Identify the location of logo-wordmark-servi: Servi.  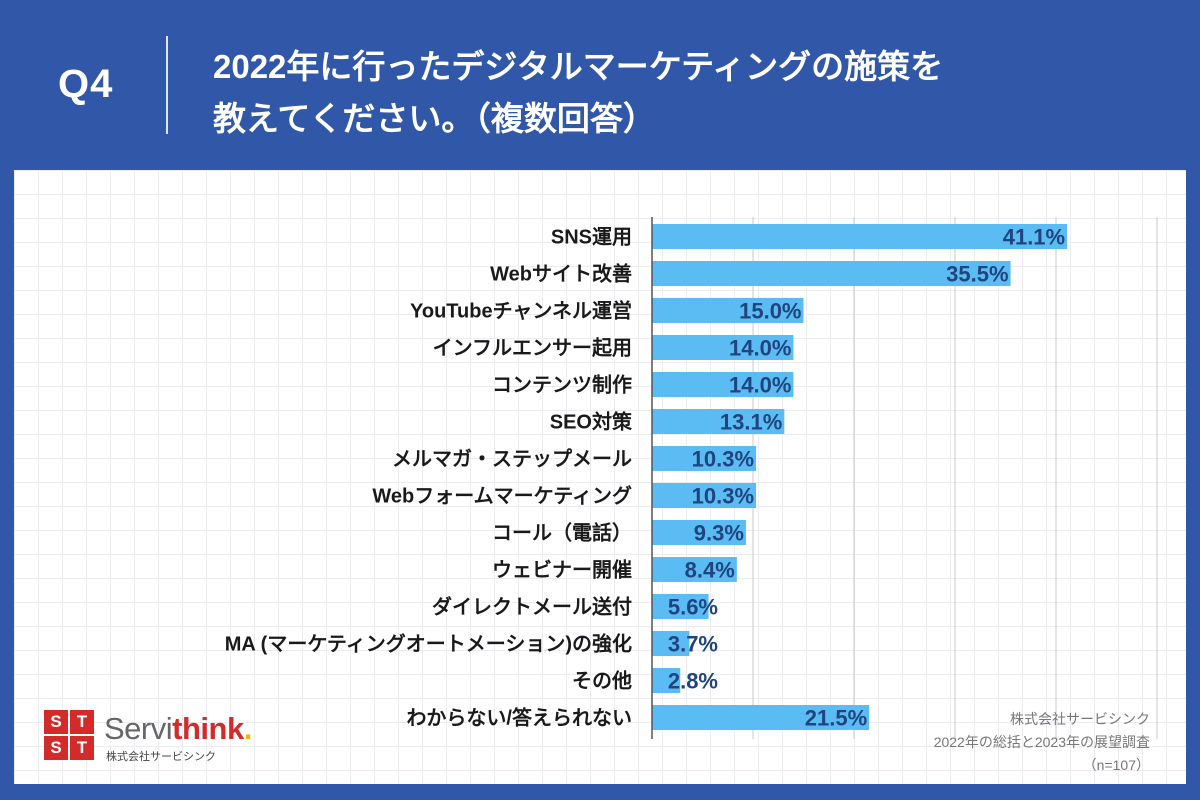
(138, 728).